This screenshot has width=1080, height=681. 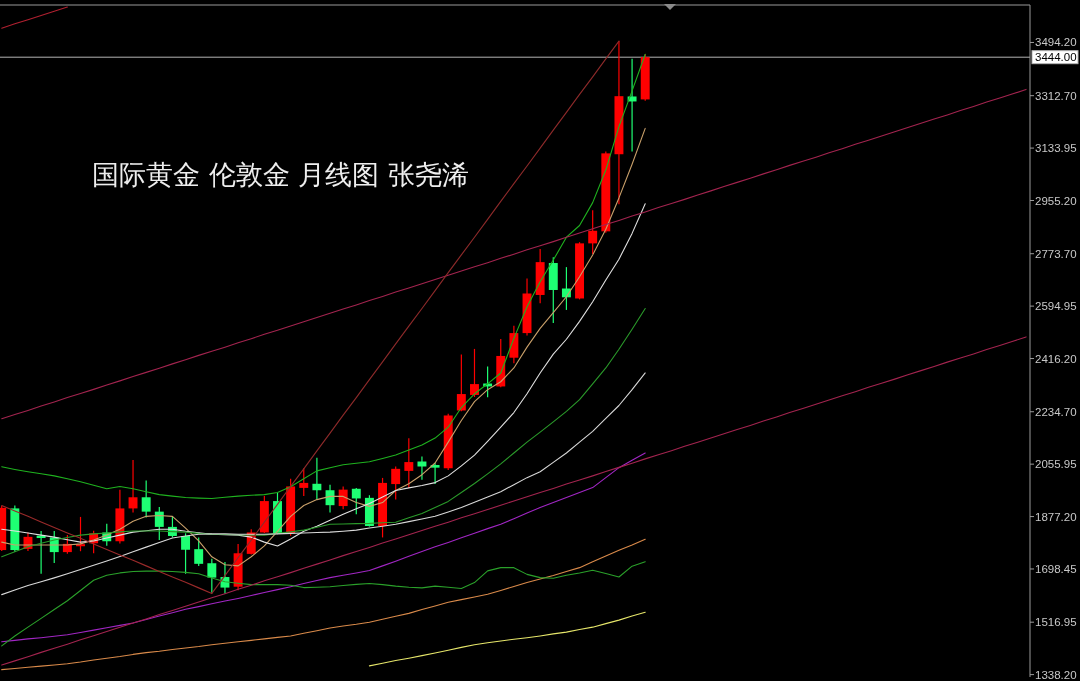 I want to click on y-tick-label: 3312.70, so click(x=1056, y=95).